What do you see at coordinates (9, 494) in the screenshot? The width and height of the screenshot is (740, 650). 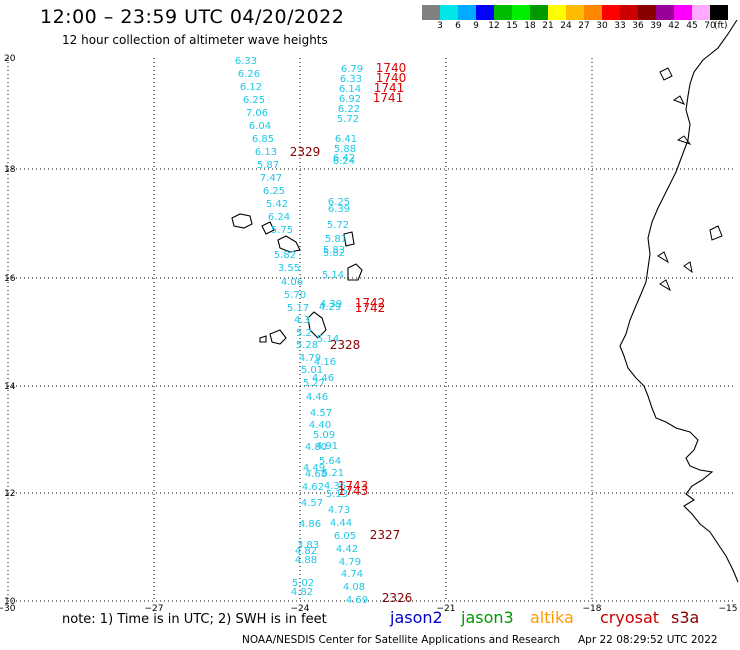 I see `latitude-label: 12` at bounding box center [9, 494].